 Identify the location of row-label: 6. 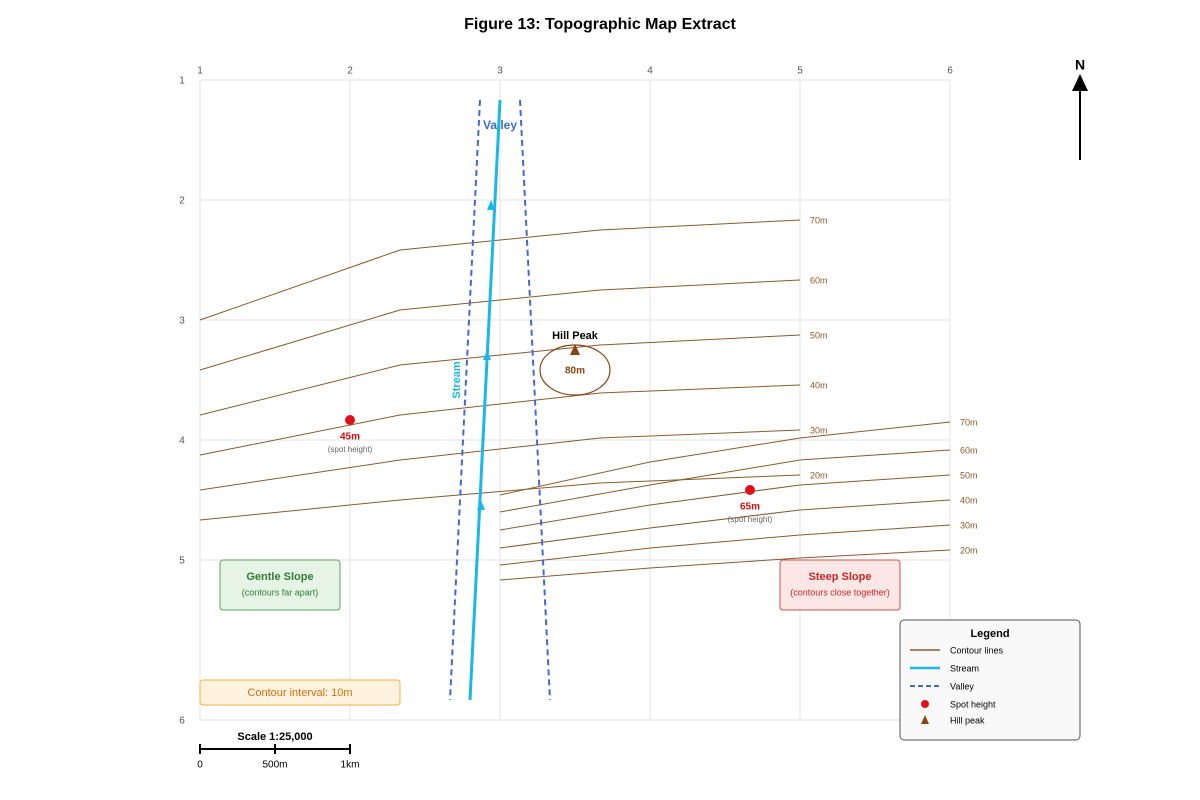
(182, 721).